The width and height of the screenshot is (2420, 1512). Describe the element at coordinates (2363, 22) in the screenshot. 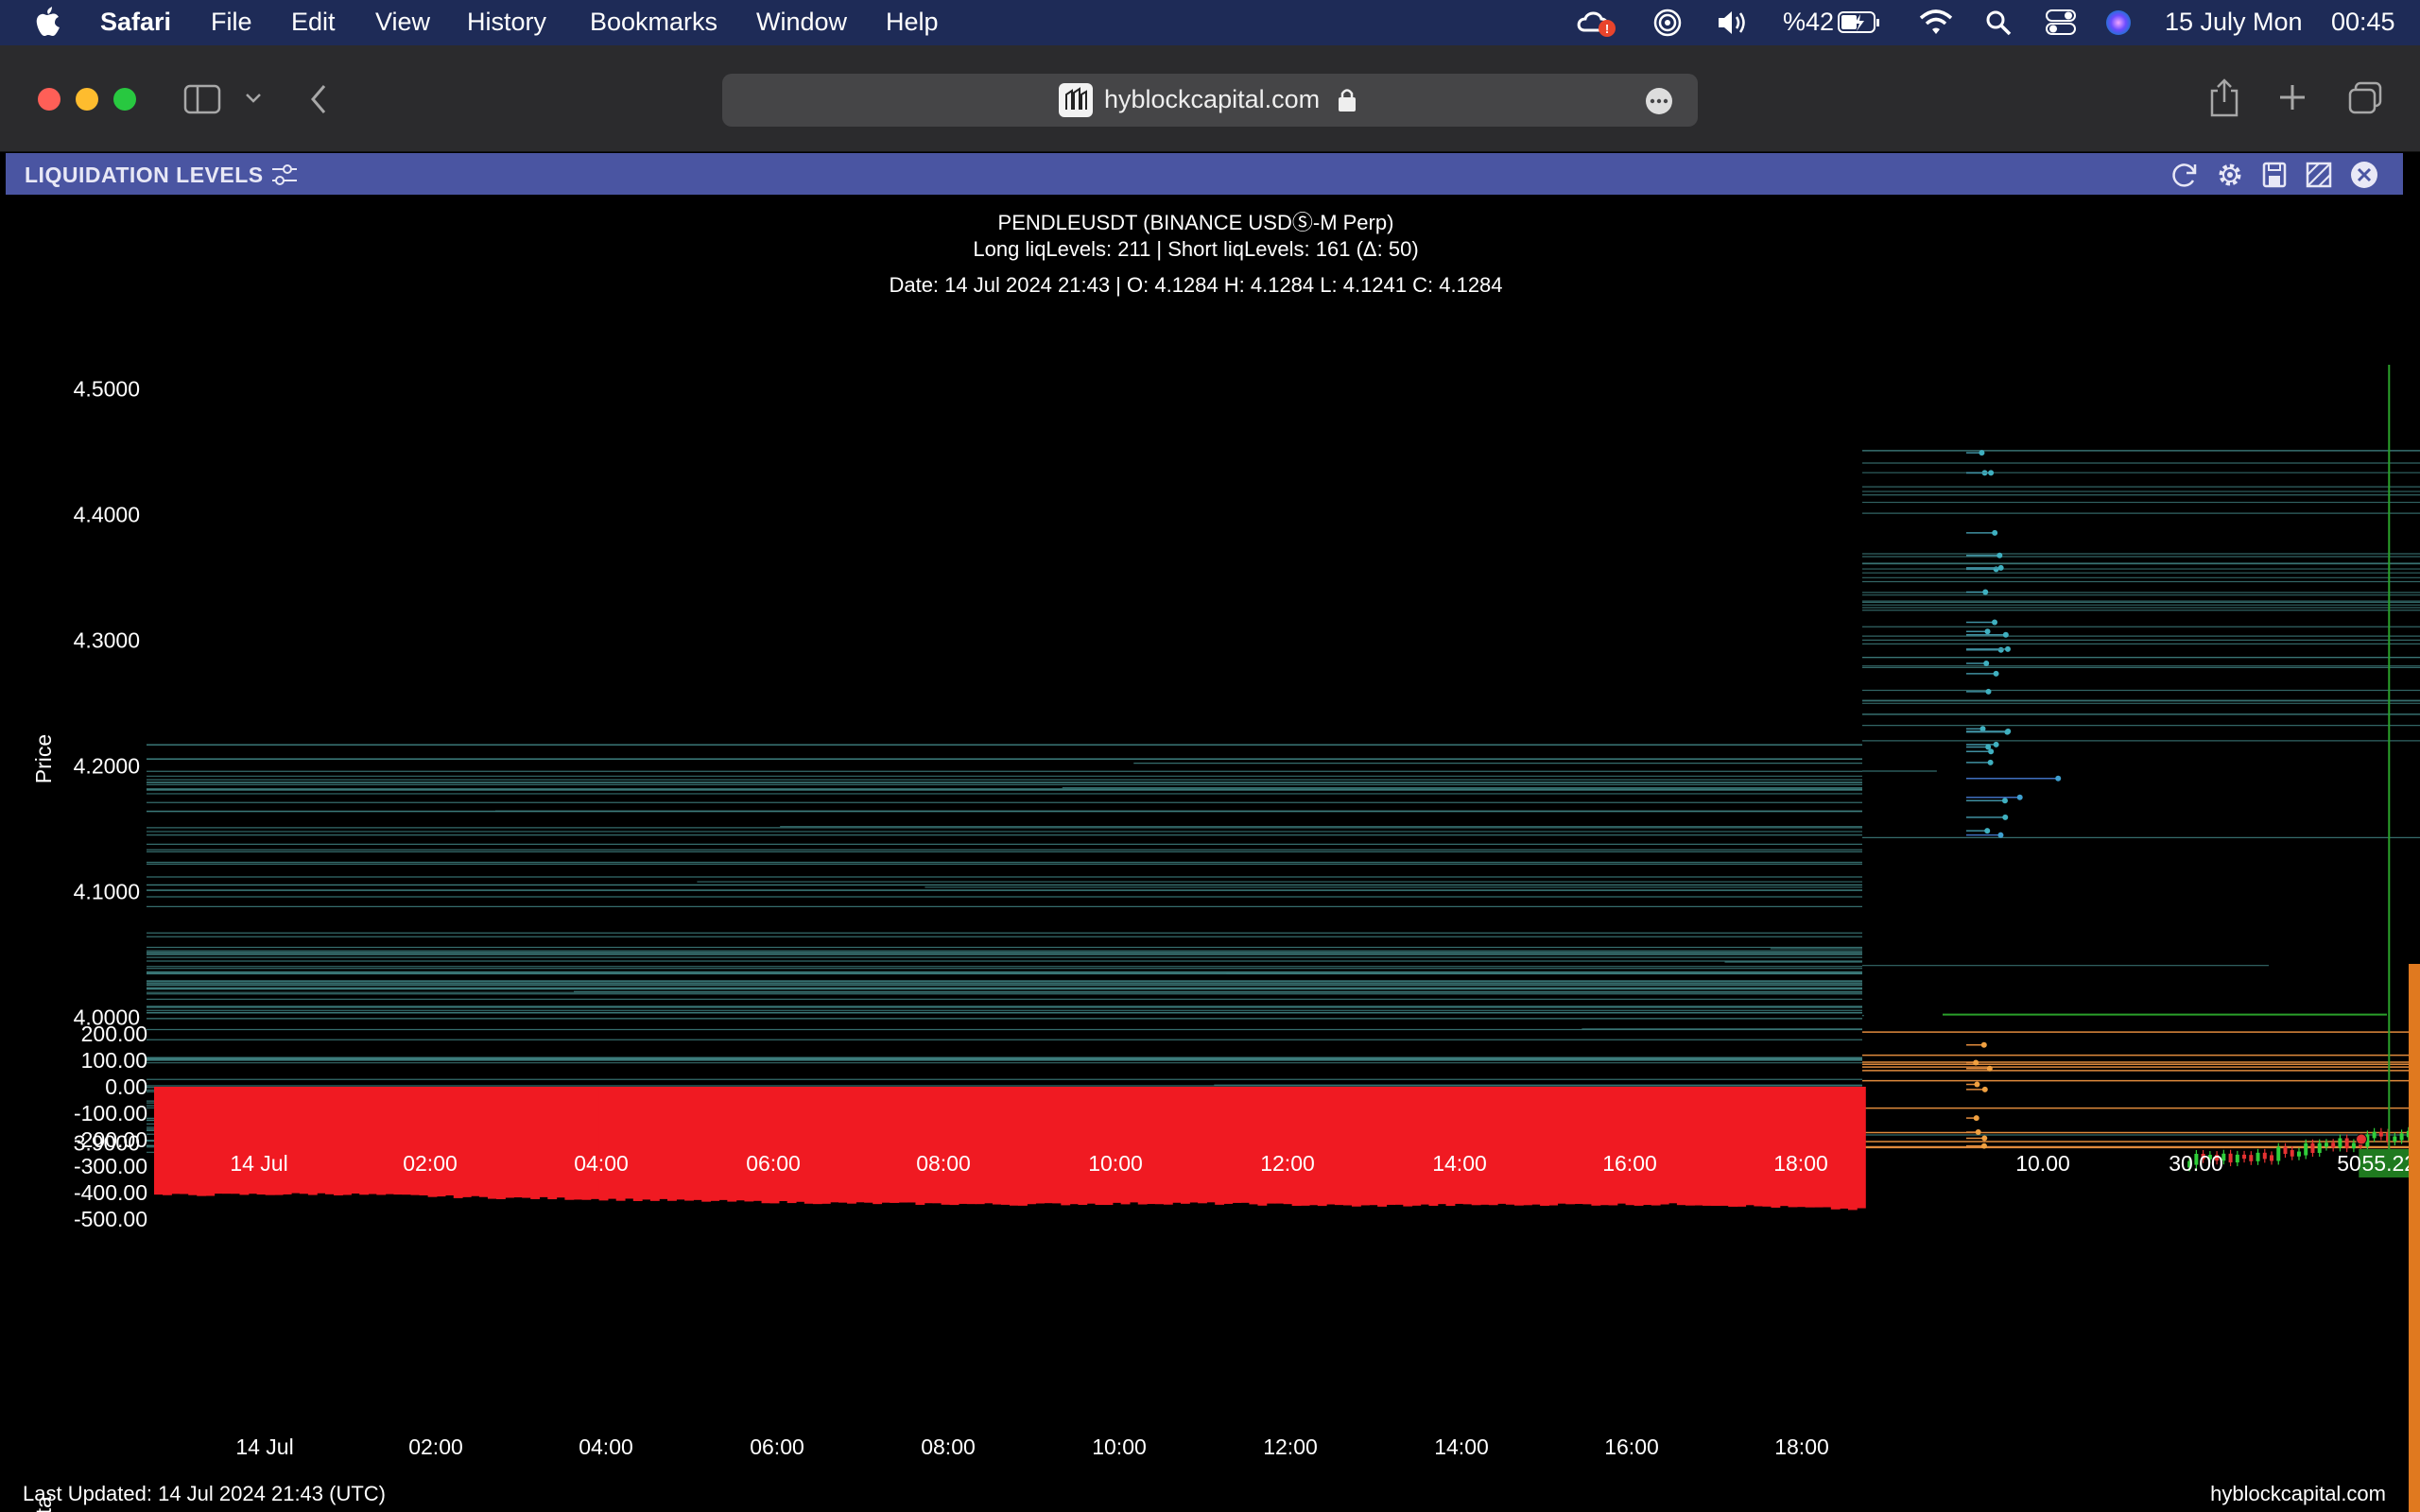

I see `menubar-time: 00:45` at that location.